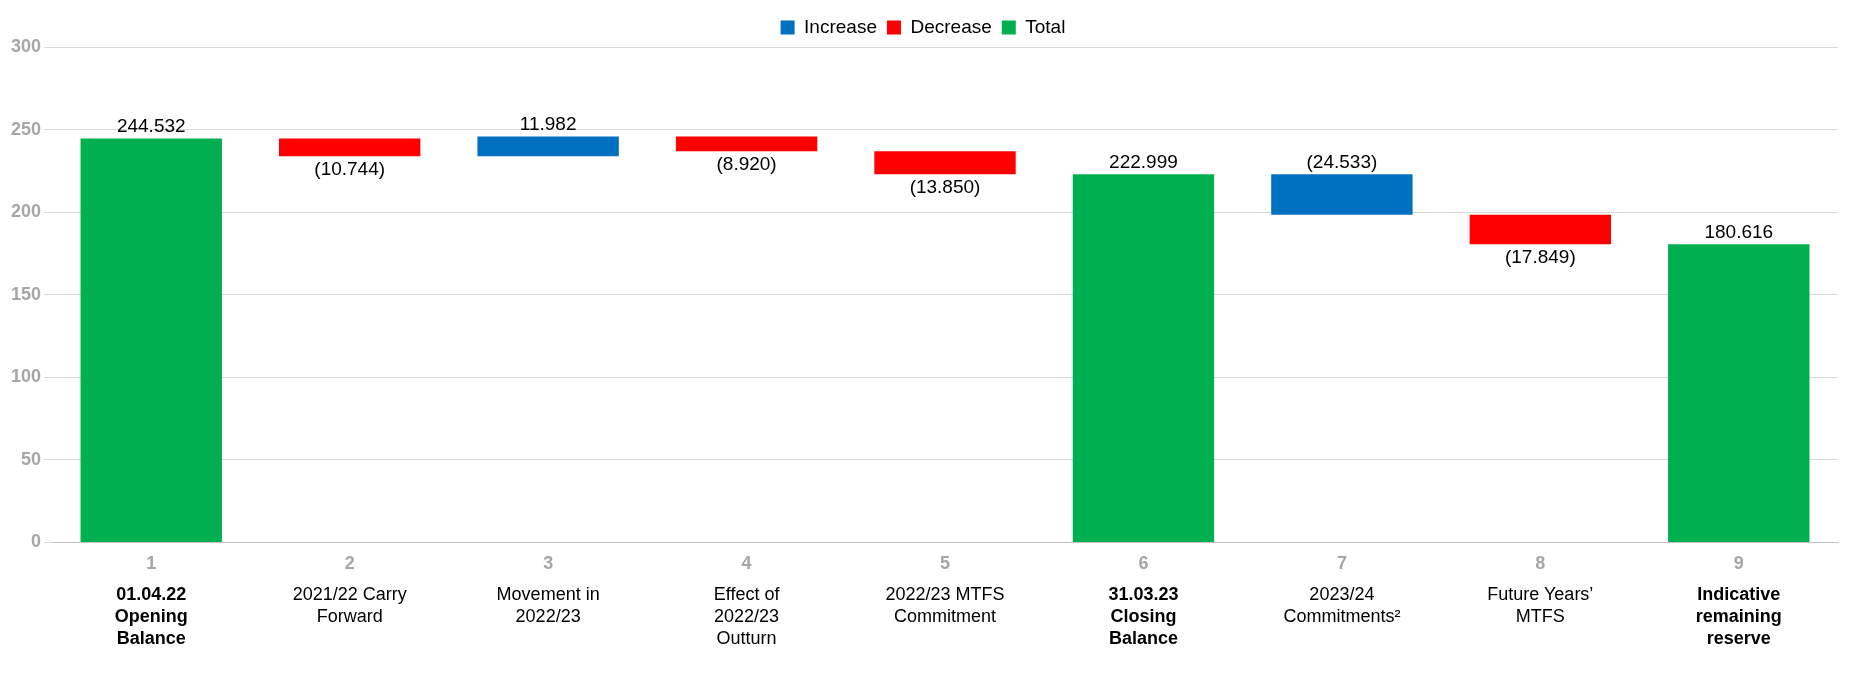  What do you see at coordinates (1540, 563) in the screenshot?
I see `x-tick-label: 8` at bounding box center [1540, 563].